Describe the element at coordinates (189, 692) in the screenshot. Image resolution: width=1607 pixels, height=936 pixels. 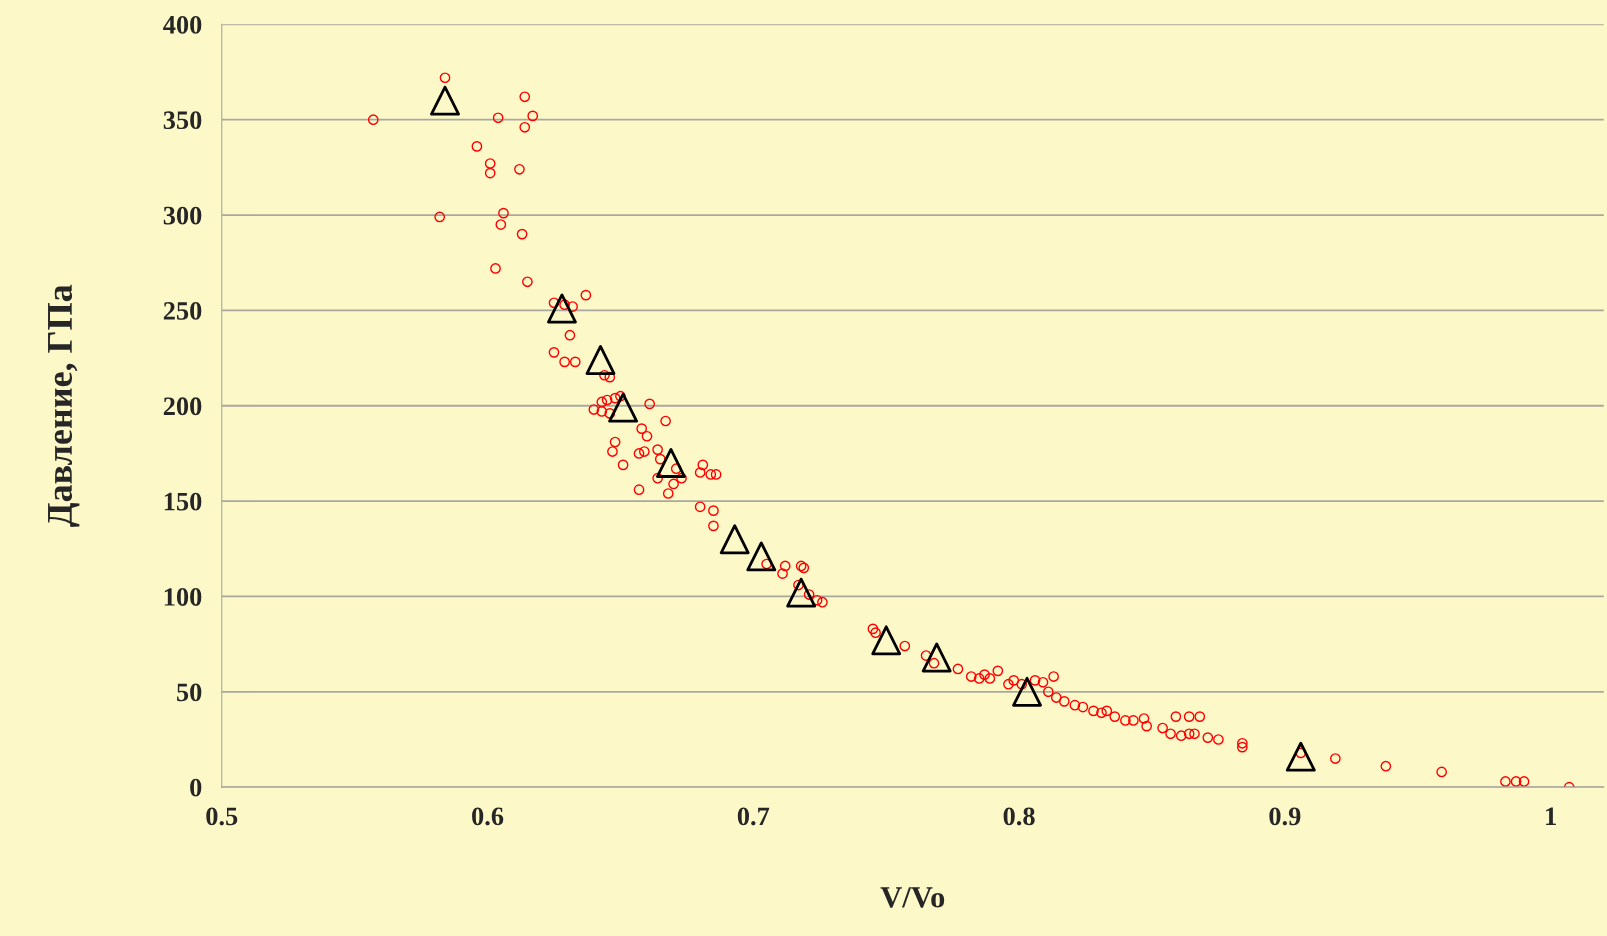
I see `y-tick-label: 50` at that location.